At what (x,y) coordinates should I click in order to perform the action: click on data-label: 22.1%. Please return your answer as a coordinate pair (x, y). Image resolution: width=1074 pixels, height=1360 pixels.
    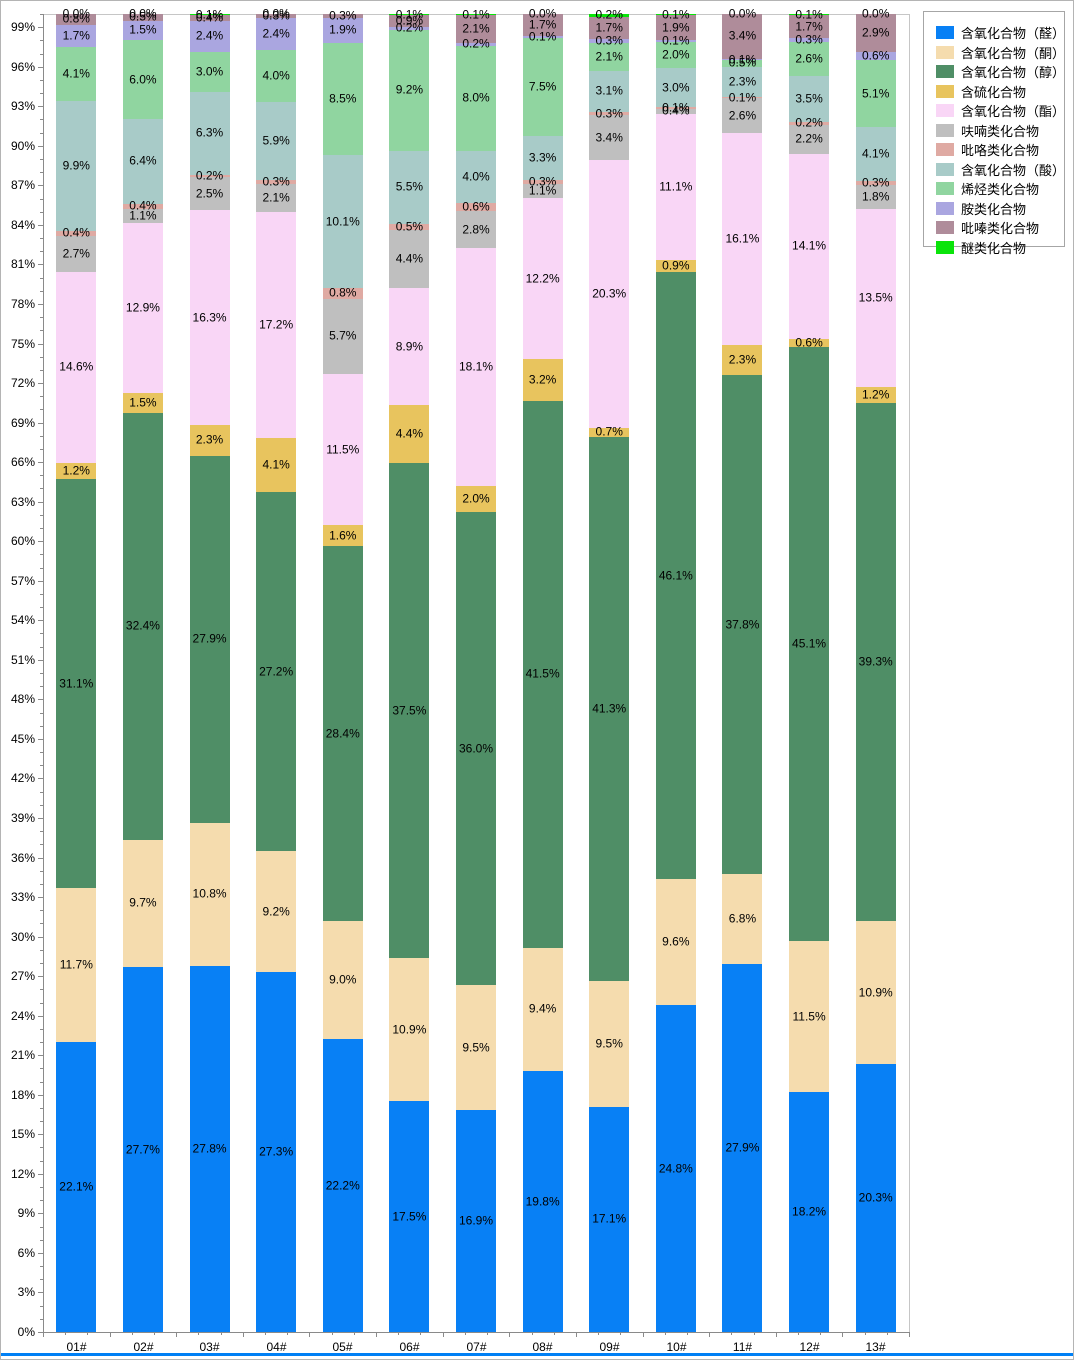
    Looking at the image, I should click on (76, 1186).